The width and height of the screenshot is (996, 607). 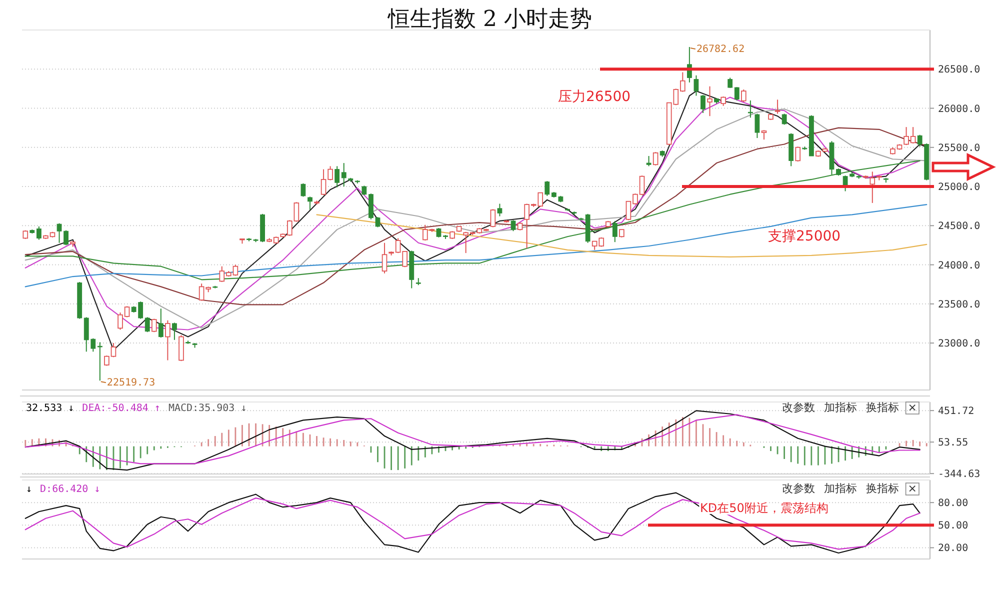 What do you see at coordinates (956, 412) in the screenshot?
I see `y-tick-label: 451.72` at bounding box center [956, 412].